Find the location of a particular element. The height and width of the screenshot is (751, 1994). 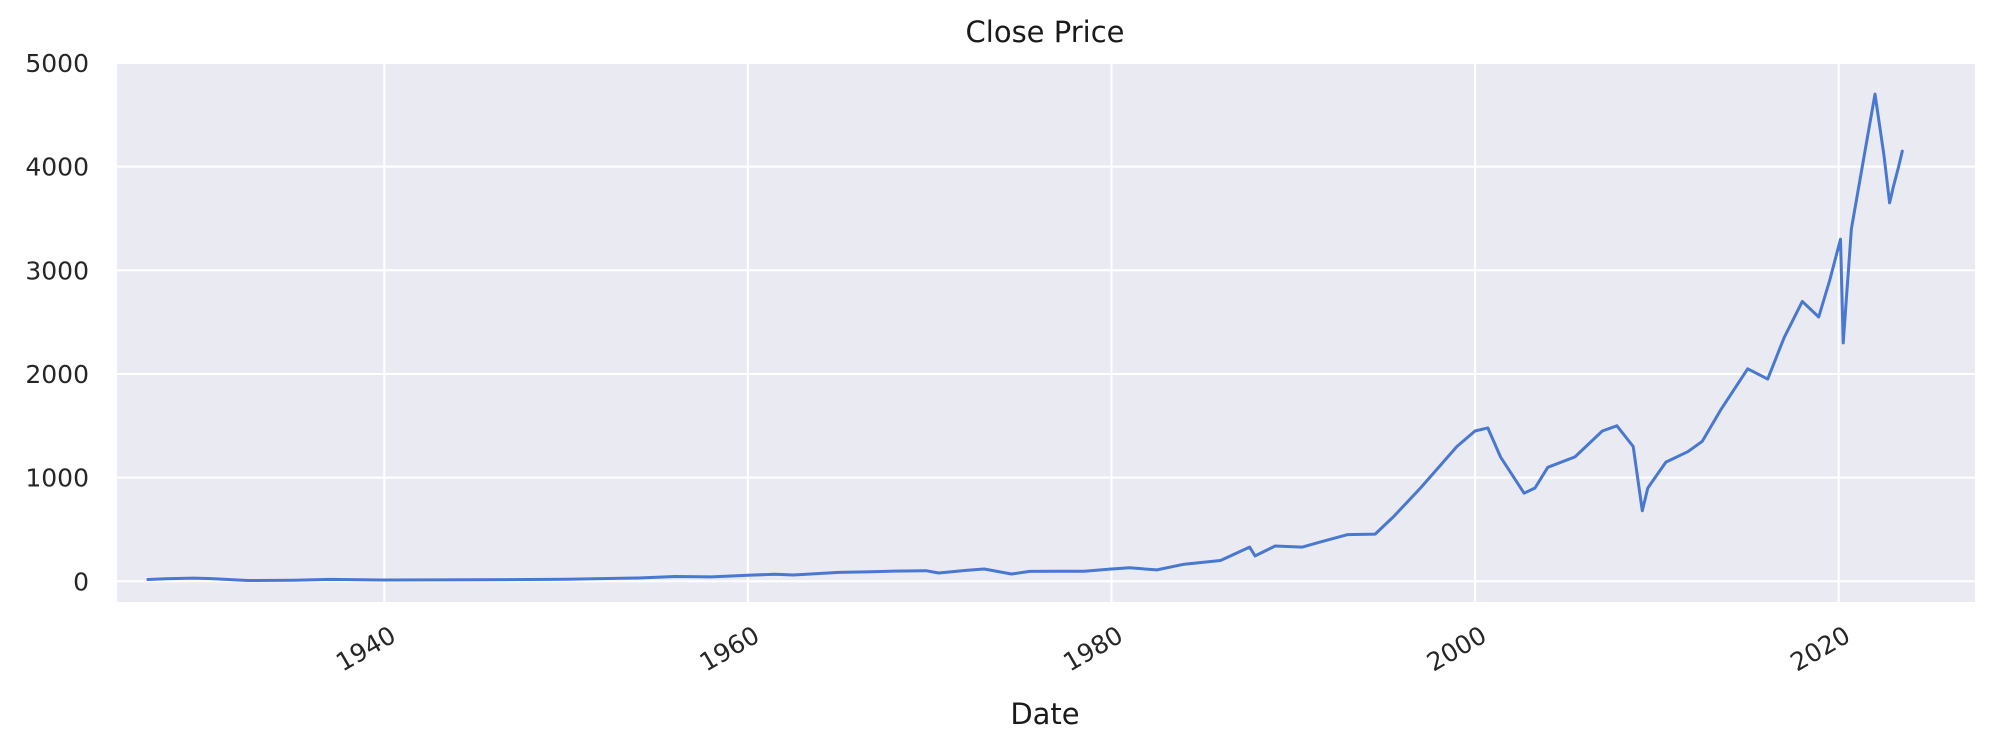

y-tick-label: 4000 is located at coordinates (57, 167).